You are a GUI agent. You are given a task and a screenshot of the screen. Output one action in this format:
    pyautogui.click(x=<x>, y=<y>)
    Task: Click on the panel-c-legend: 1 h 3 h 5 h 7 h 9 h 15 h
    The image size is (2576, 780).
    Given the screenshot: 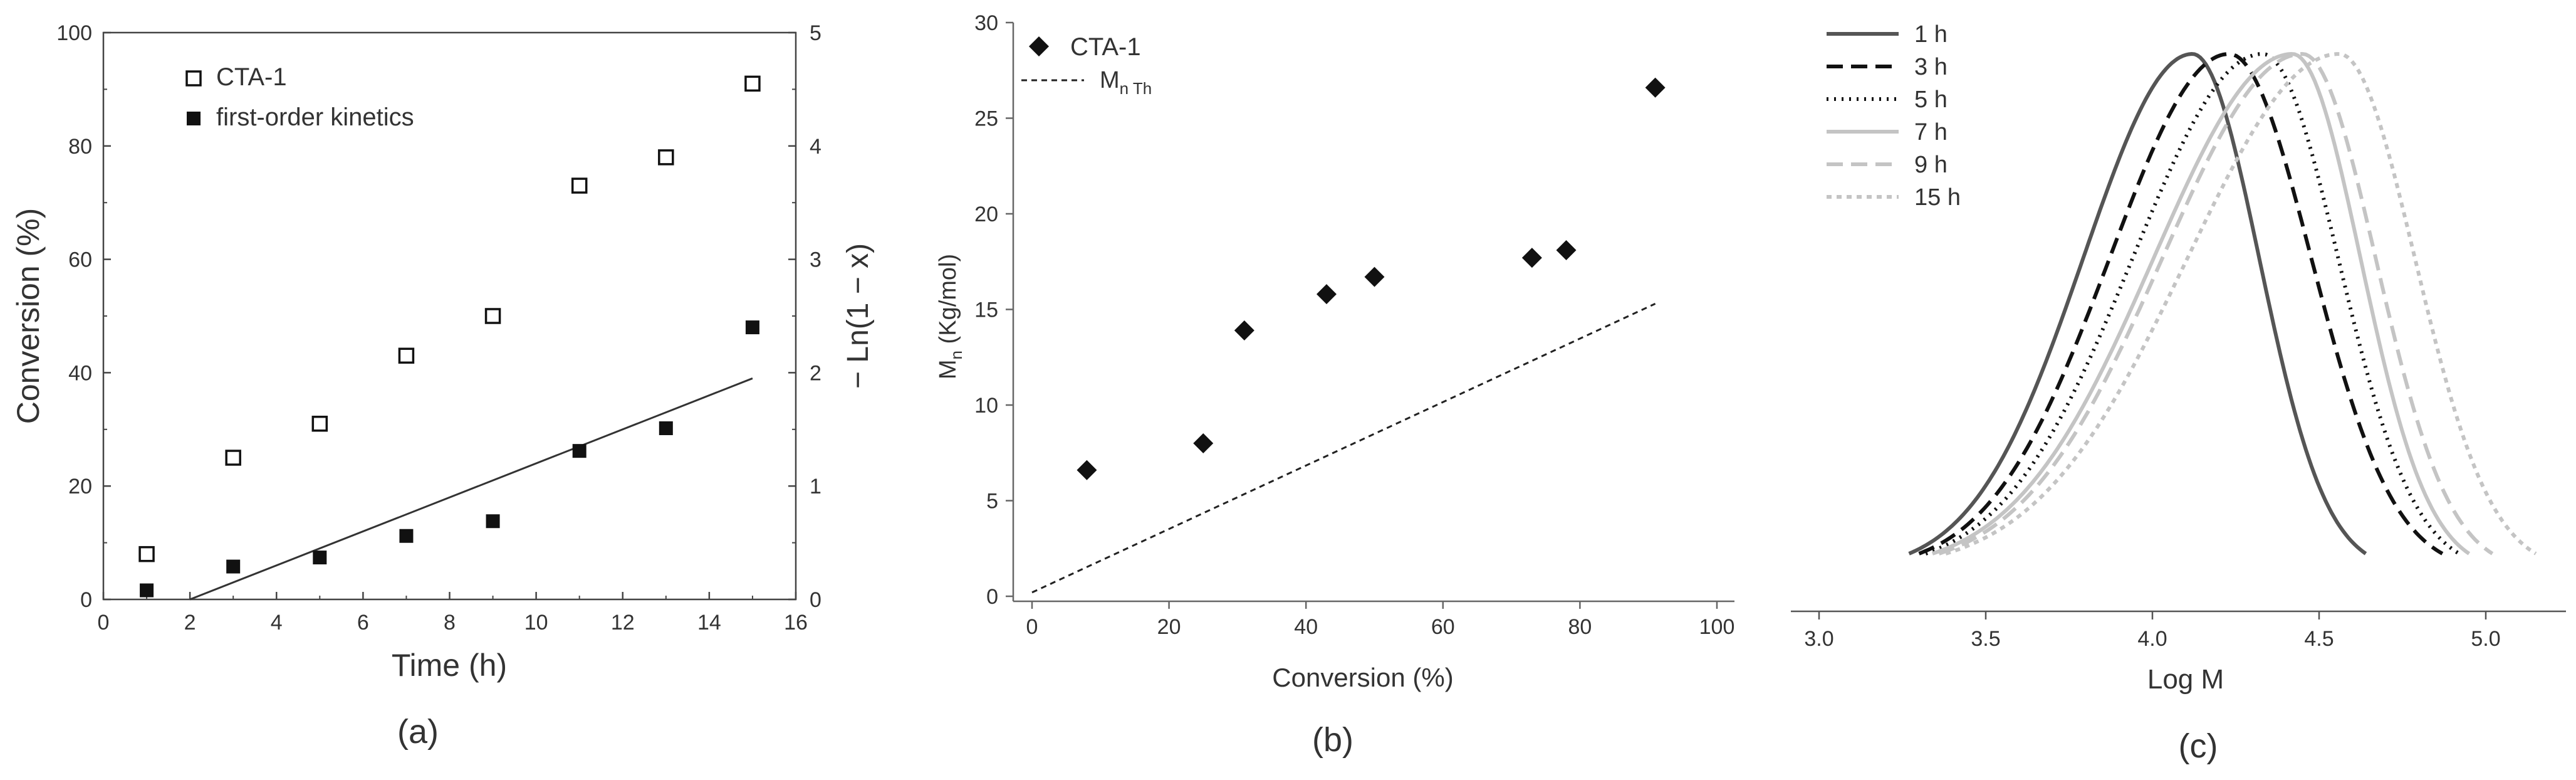 What is the action you would take?
    pyautogui.click(x=1894, y=116)
    